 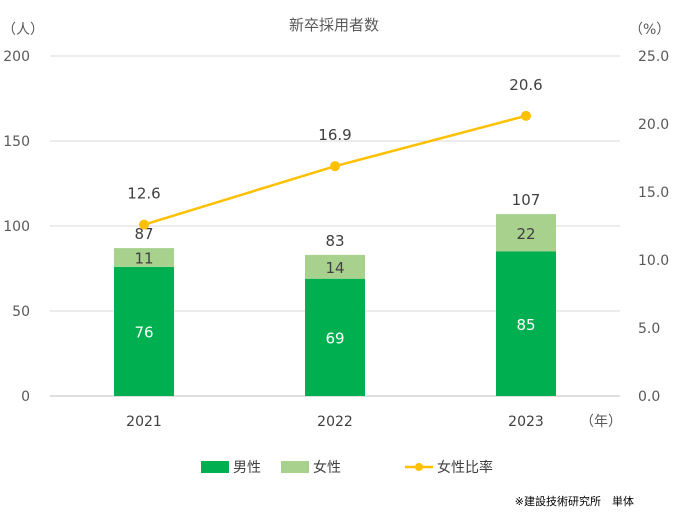 What do you see at coordinates (144, 422) in the screenshot?
I see `x-tick-label: 2021` at bounding box center [144, 422].